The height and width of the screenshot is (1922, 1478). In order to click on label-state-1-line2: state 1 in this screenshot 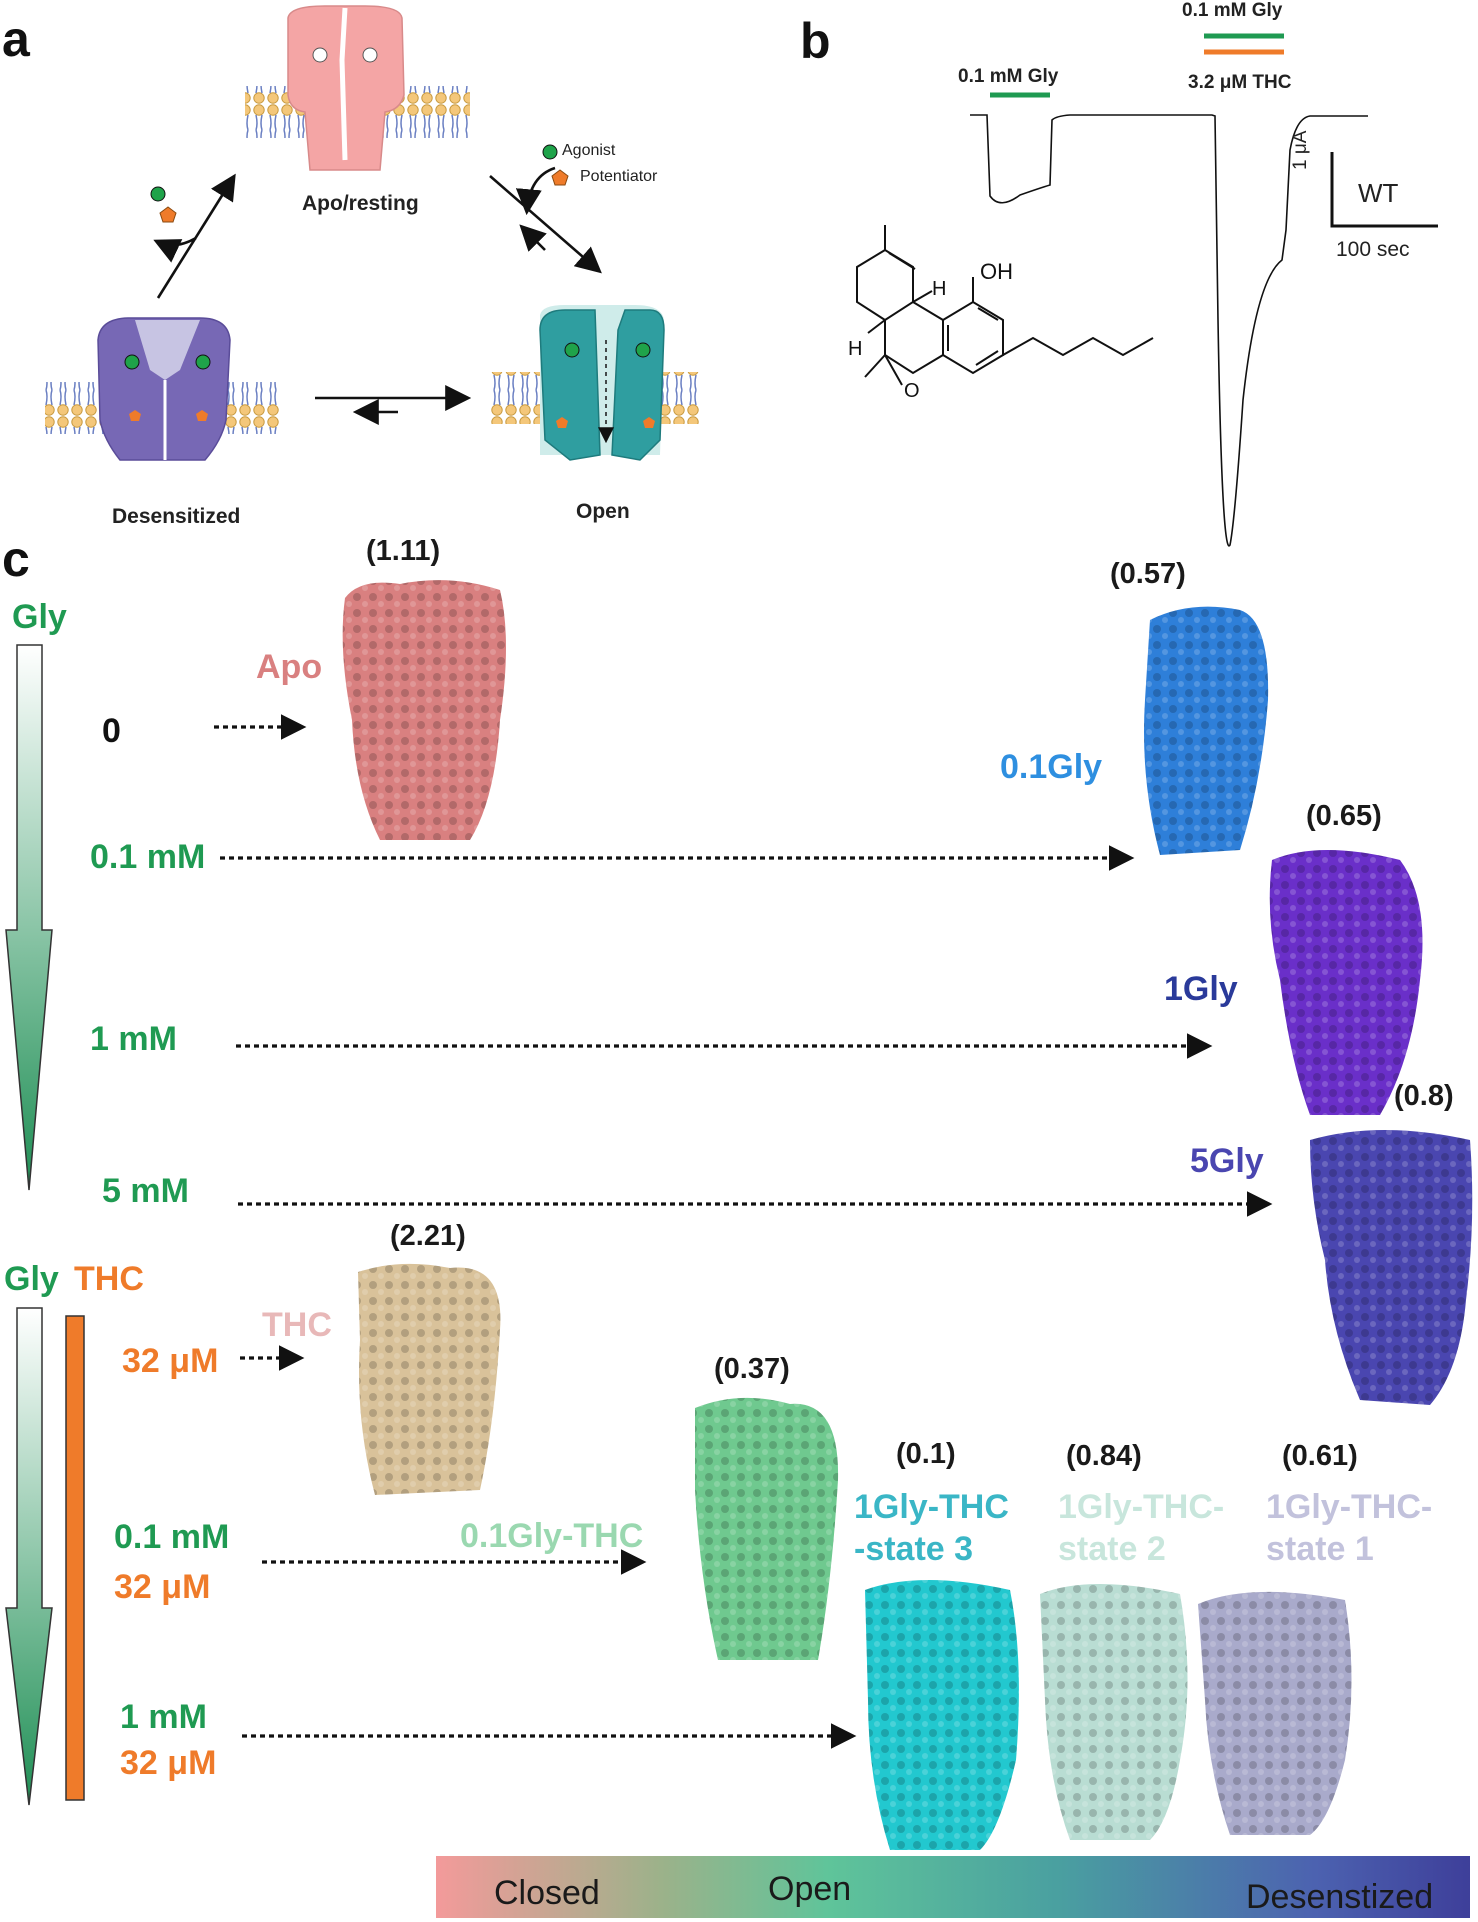, I will do `click(1320, 1549)`.